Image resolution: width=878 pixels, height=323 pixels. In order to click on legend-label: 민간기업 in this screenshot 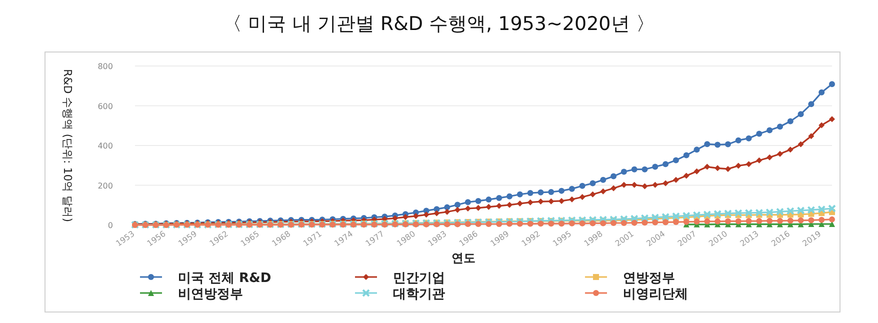, I will do `click(419, 278)`.